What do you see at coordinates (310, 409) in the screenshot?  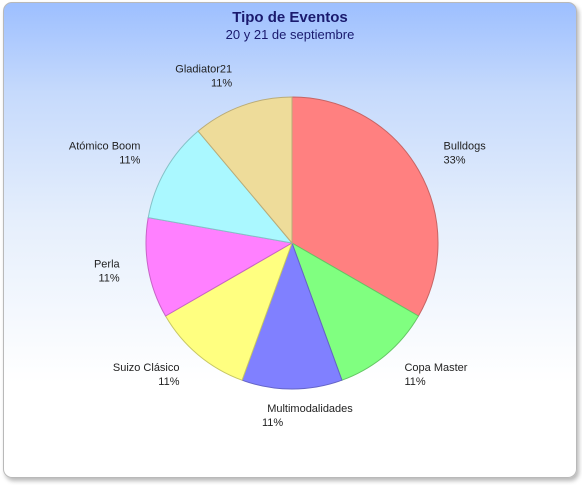 I see `slice-label-multimodalidades: Multimodalidades` at bounding box center [310, 409].